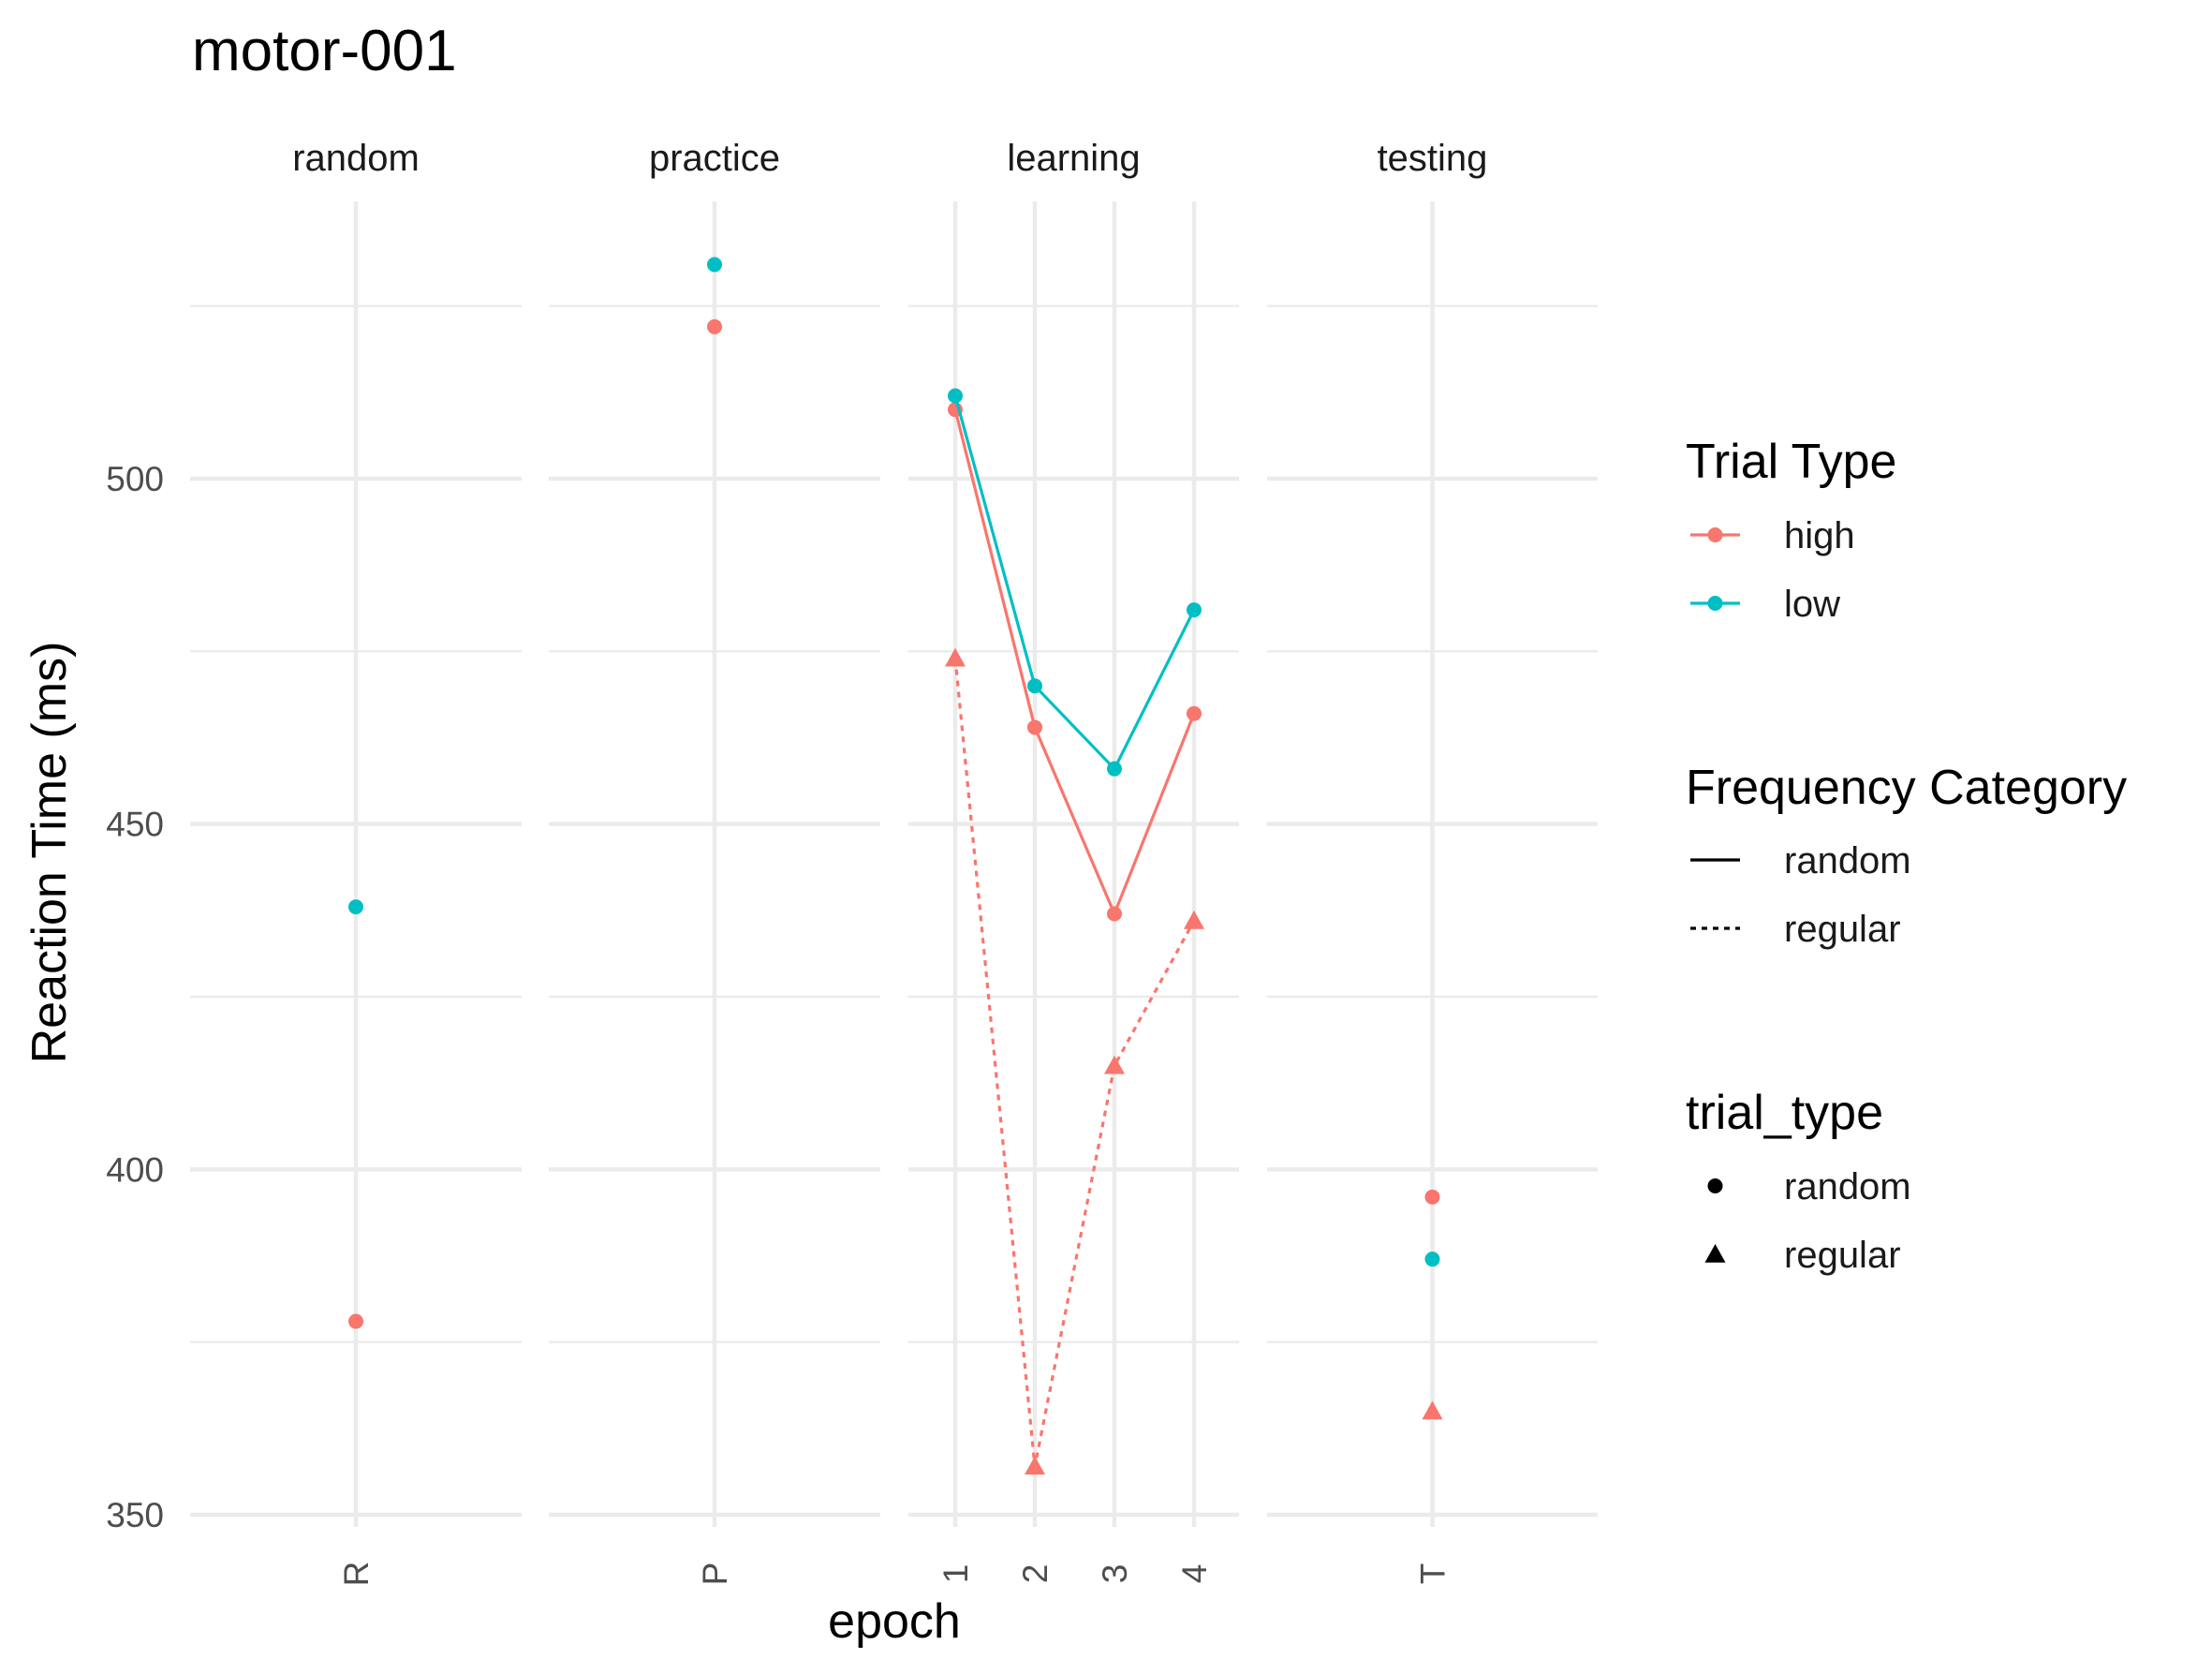 The height and width of the screenshot is (1659, 2212). I want to click on series-practice-high-random, so click(714, 326).